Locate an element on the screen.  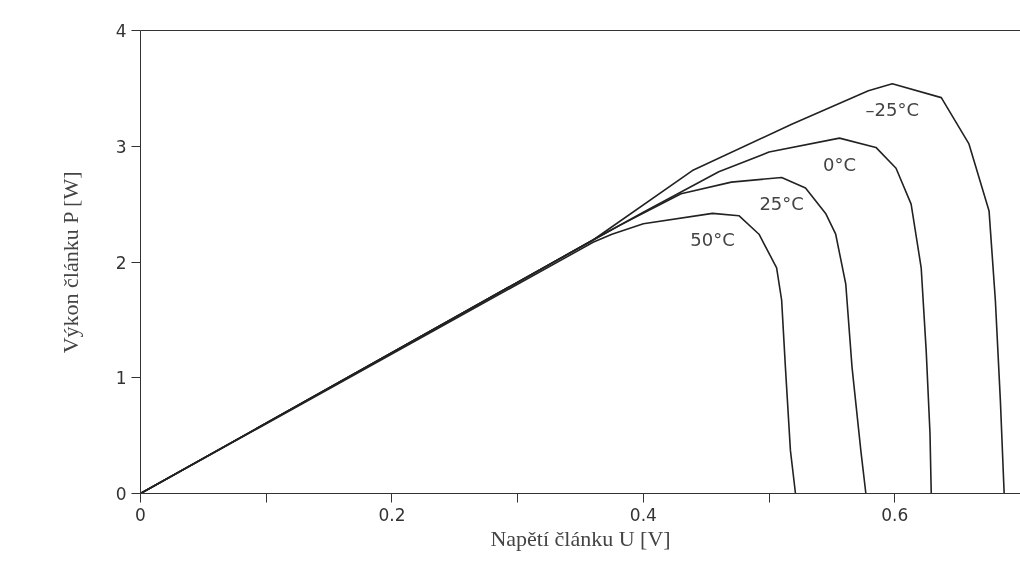
series-label: 0°C is located at coordinates (839, 164).